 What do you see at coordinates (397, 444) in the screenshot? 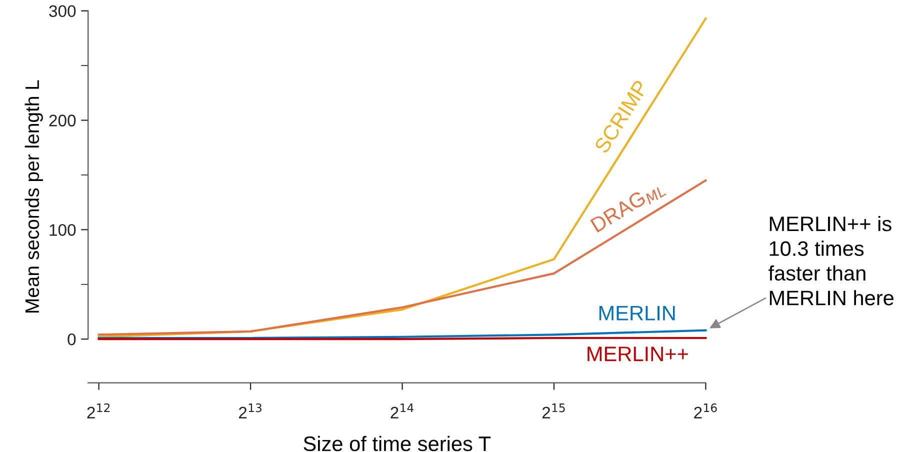
I see `x-axis-title: Size of time series T` at bounding box center [397, 444].